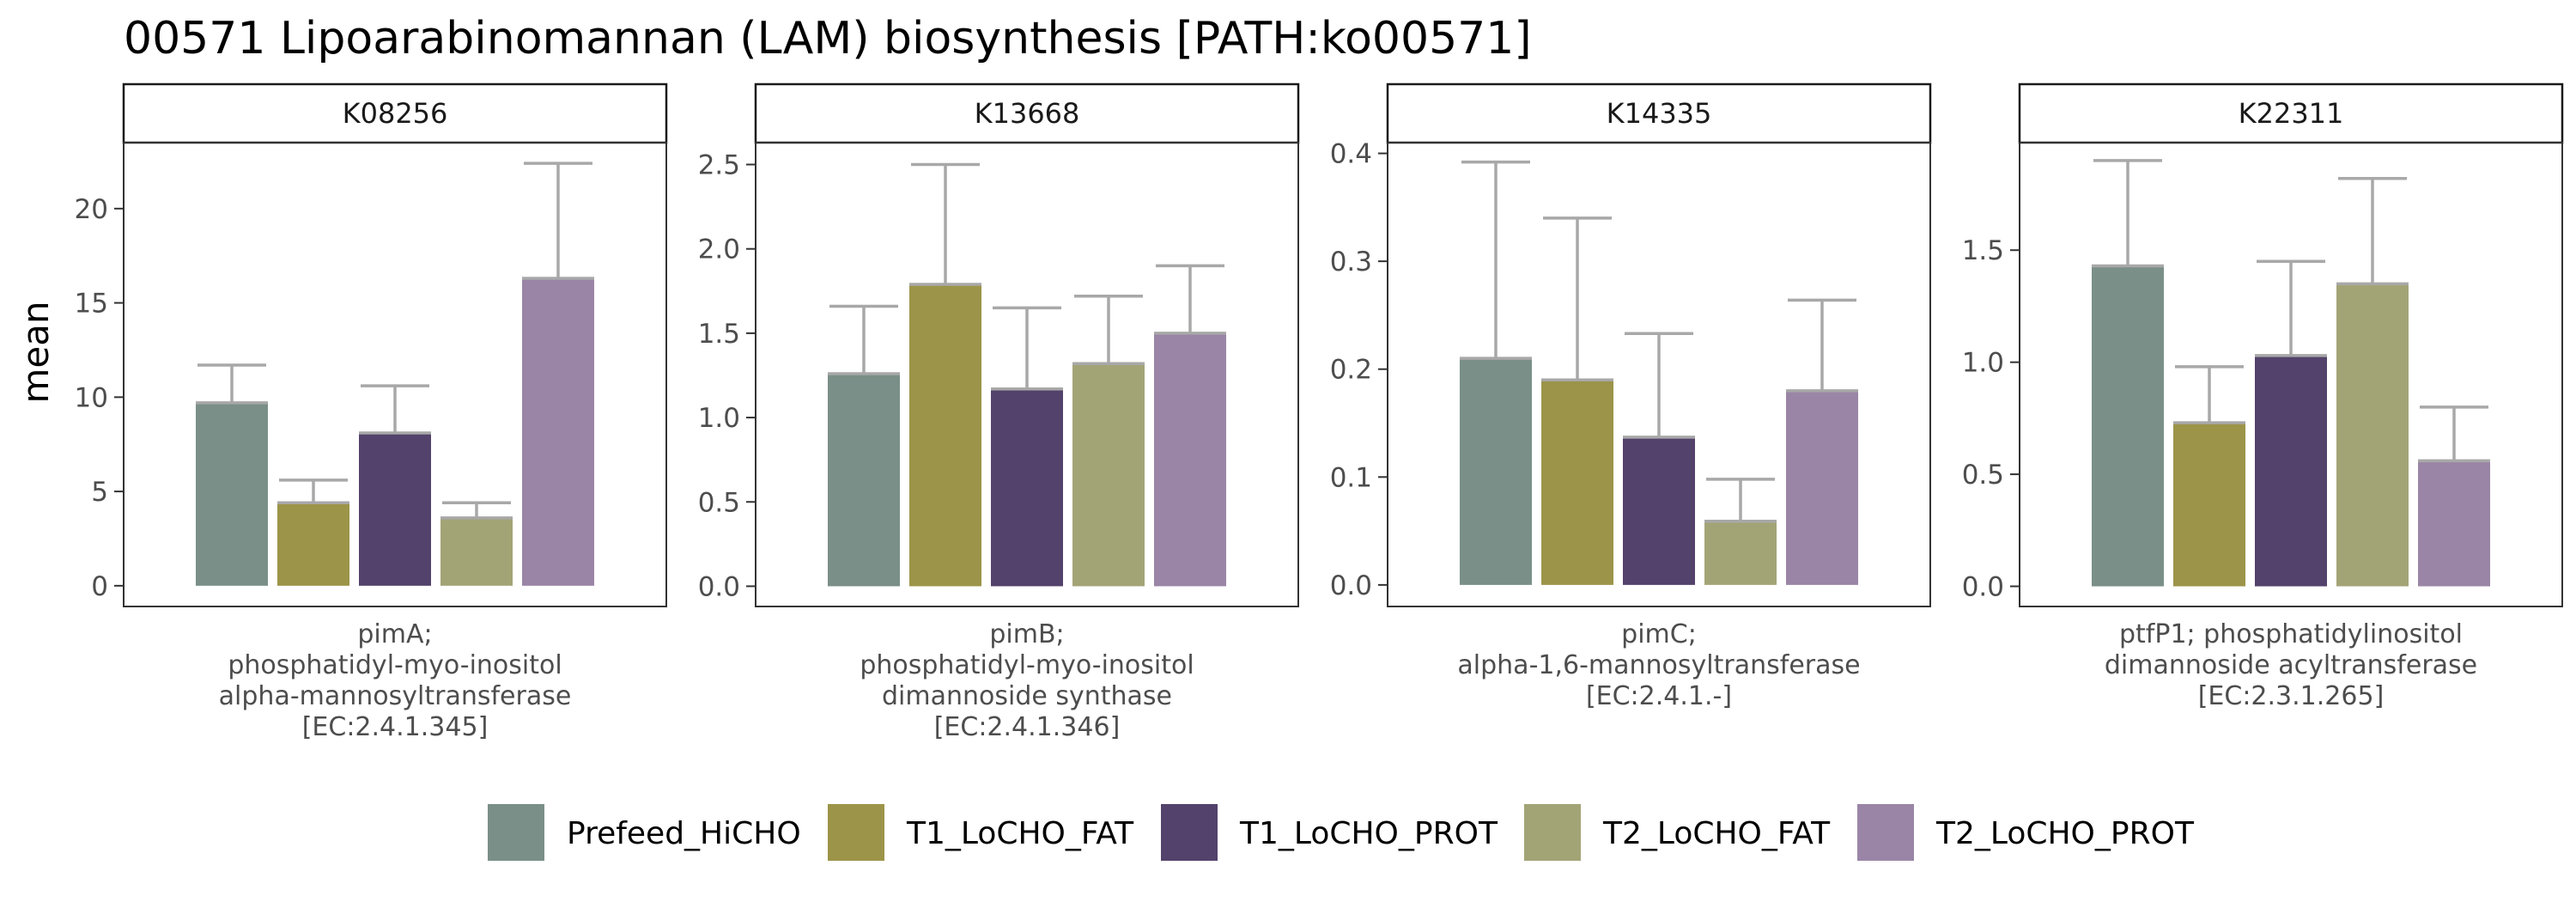  What do you see at coordinates (1351, 154) in the screenshot?
I see `y-tick-label: 0.4` at bounding box center [1351, 154].